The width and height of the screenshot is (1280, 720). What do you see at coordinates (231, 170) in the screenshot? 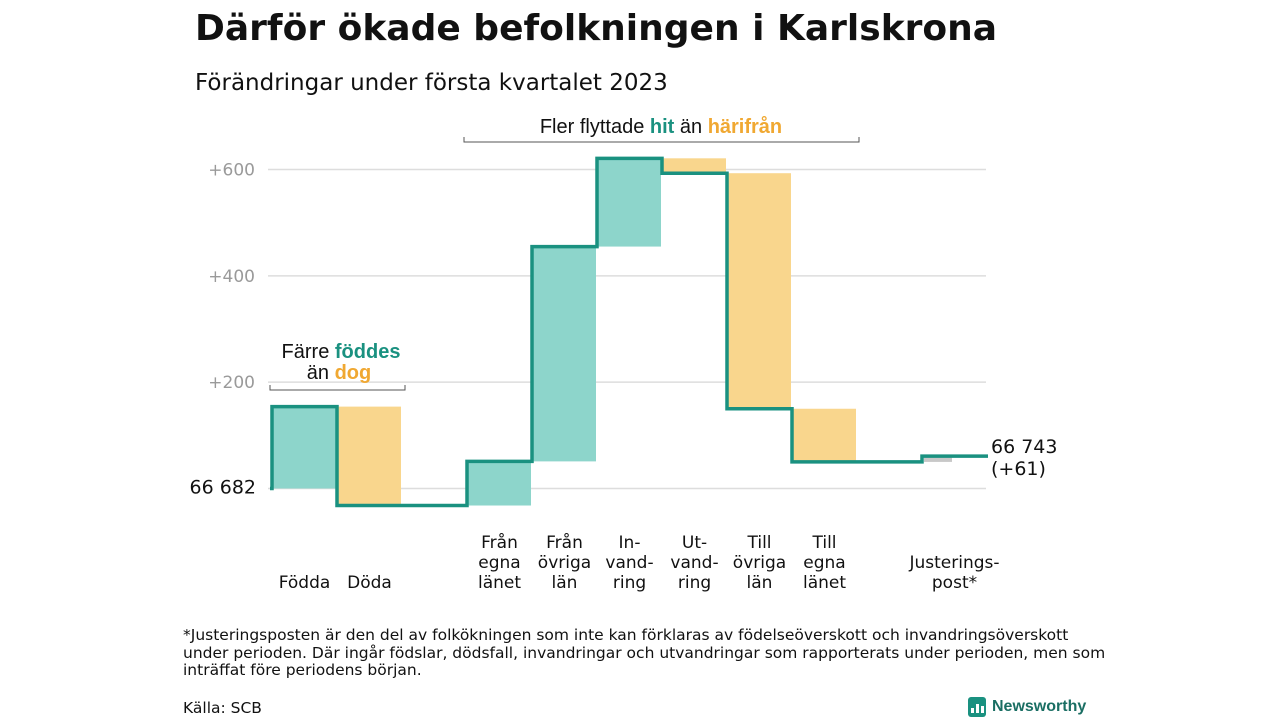
I see `y-tick-label: +600` at bounding box center [231, 170].